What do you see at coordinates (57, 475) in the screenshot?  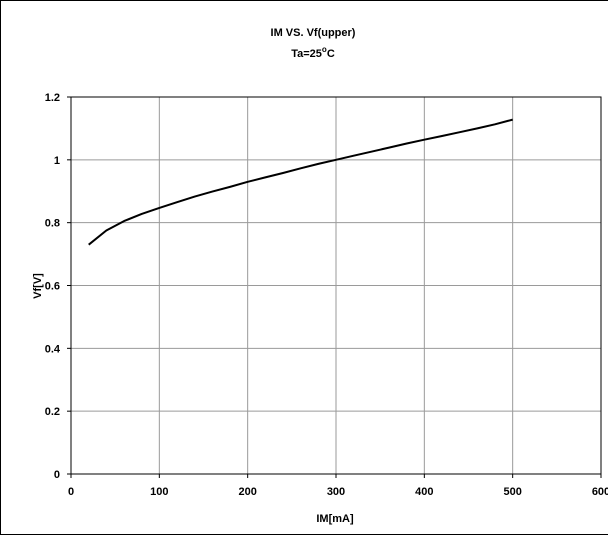 I see `y-tick-label: 0` at bounding box center [57, 475].